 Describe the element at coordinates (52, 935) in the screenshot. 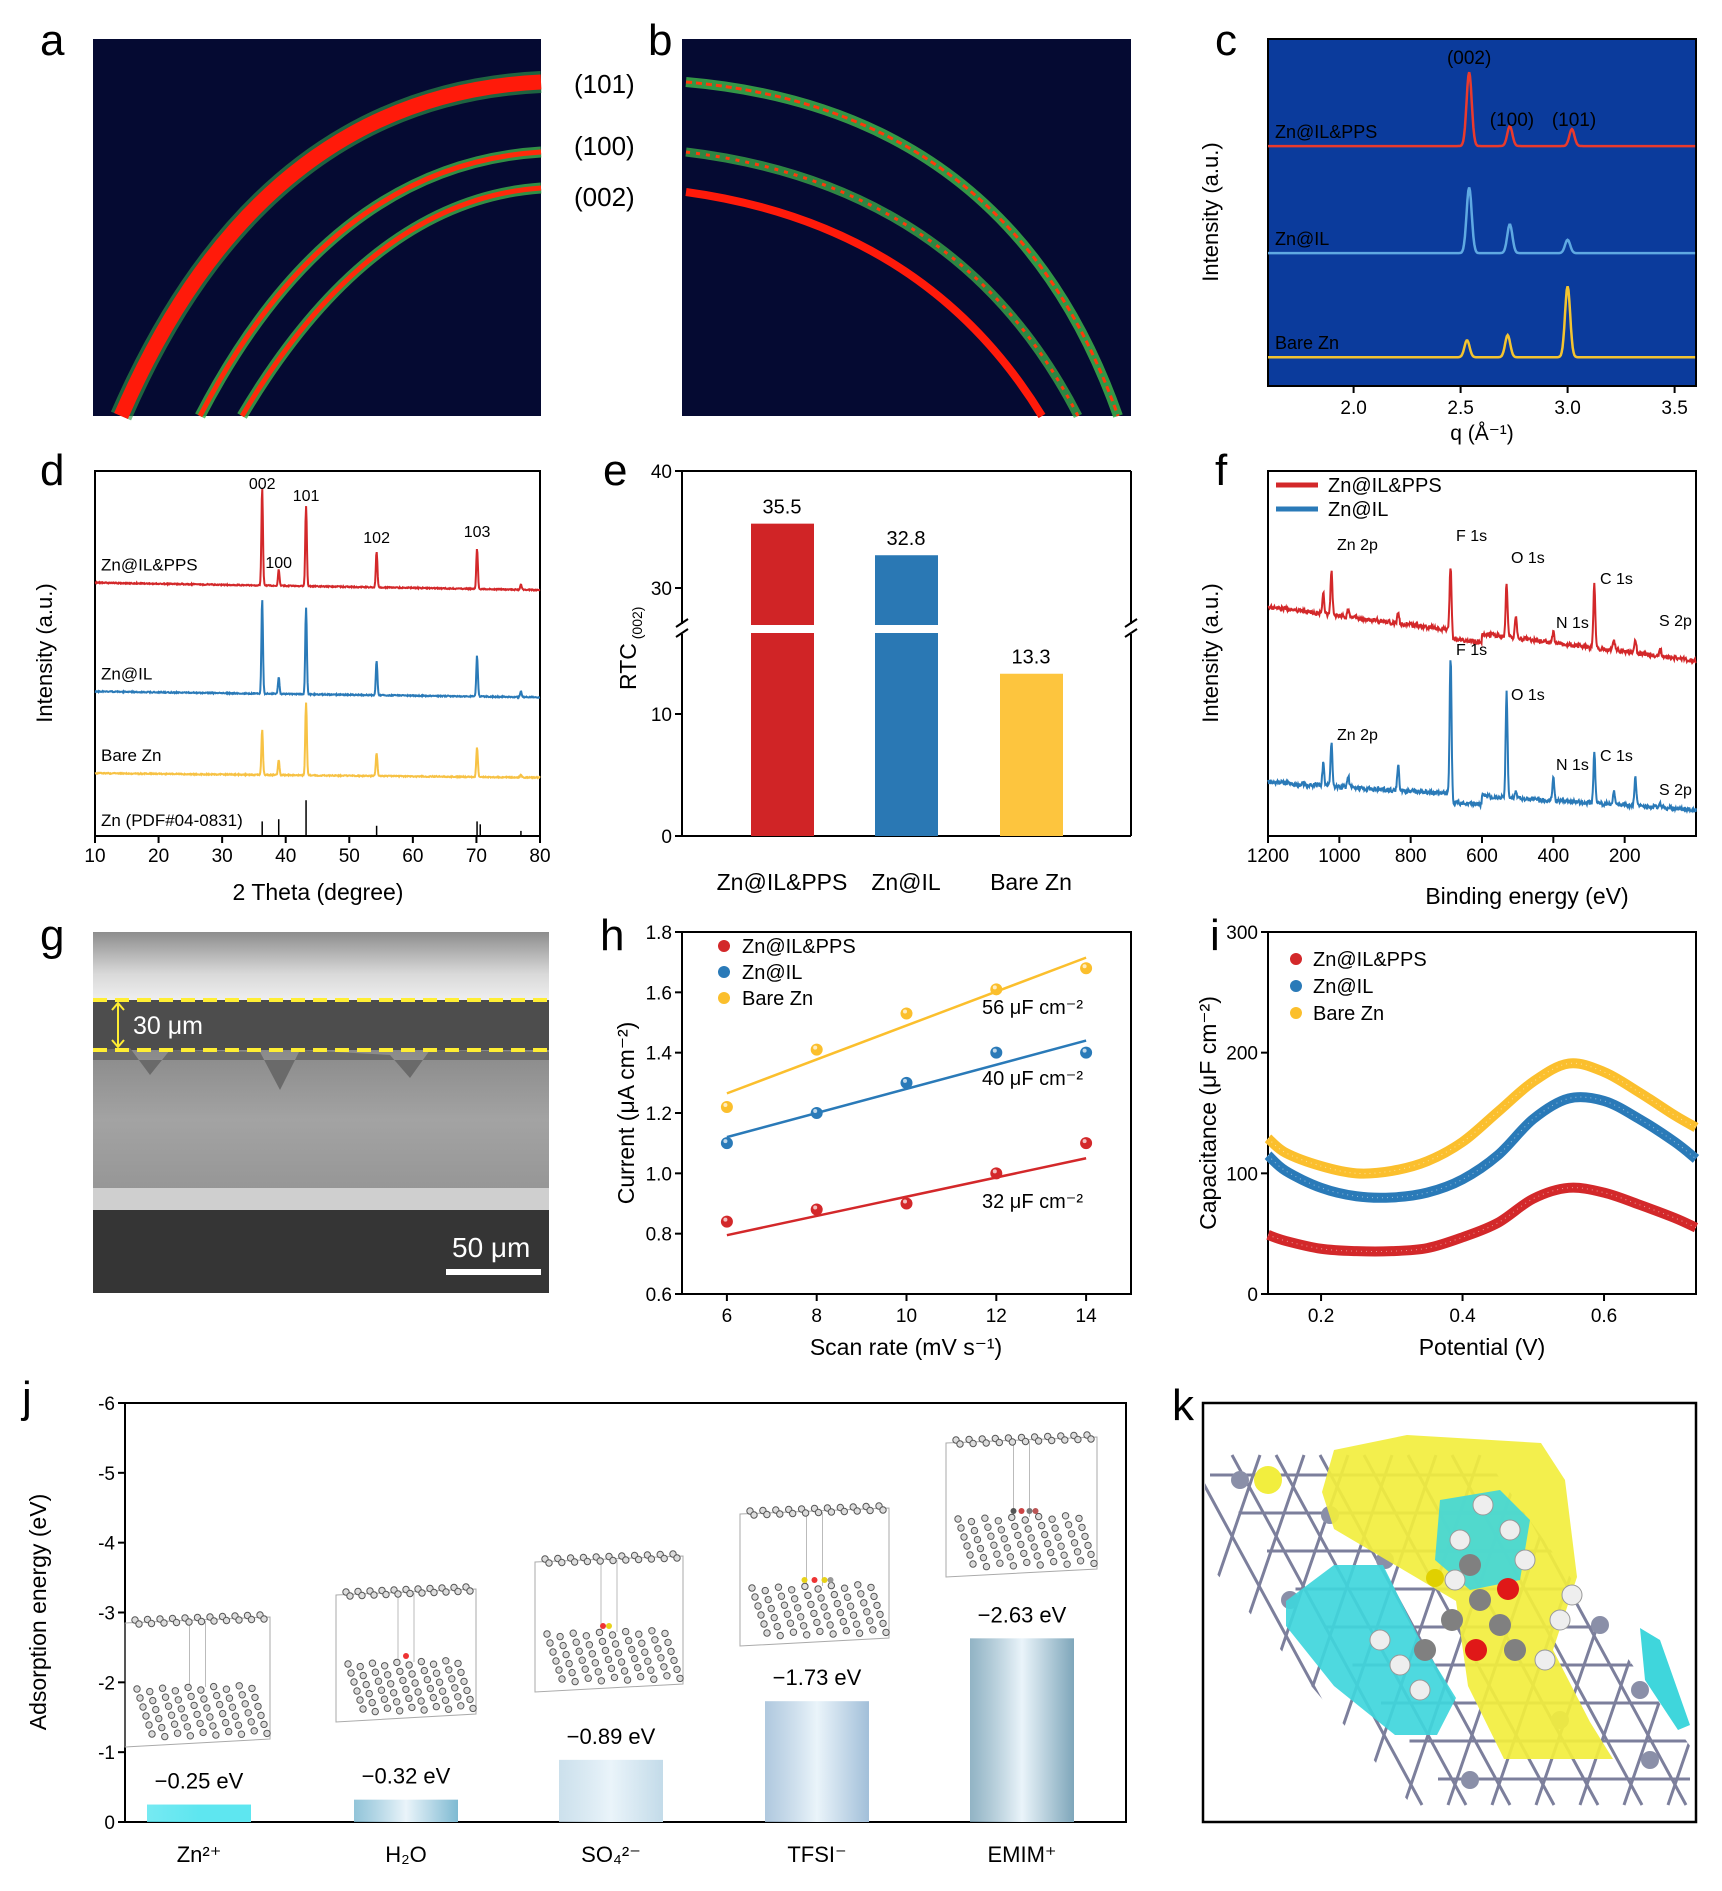

I see `panel-label-g: g` at that location.